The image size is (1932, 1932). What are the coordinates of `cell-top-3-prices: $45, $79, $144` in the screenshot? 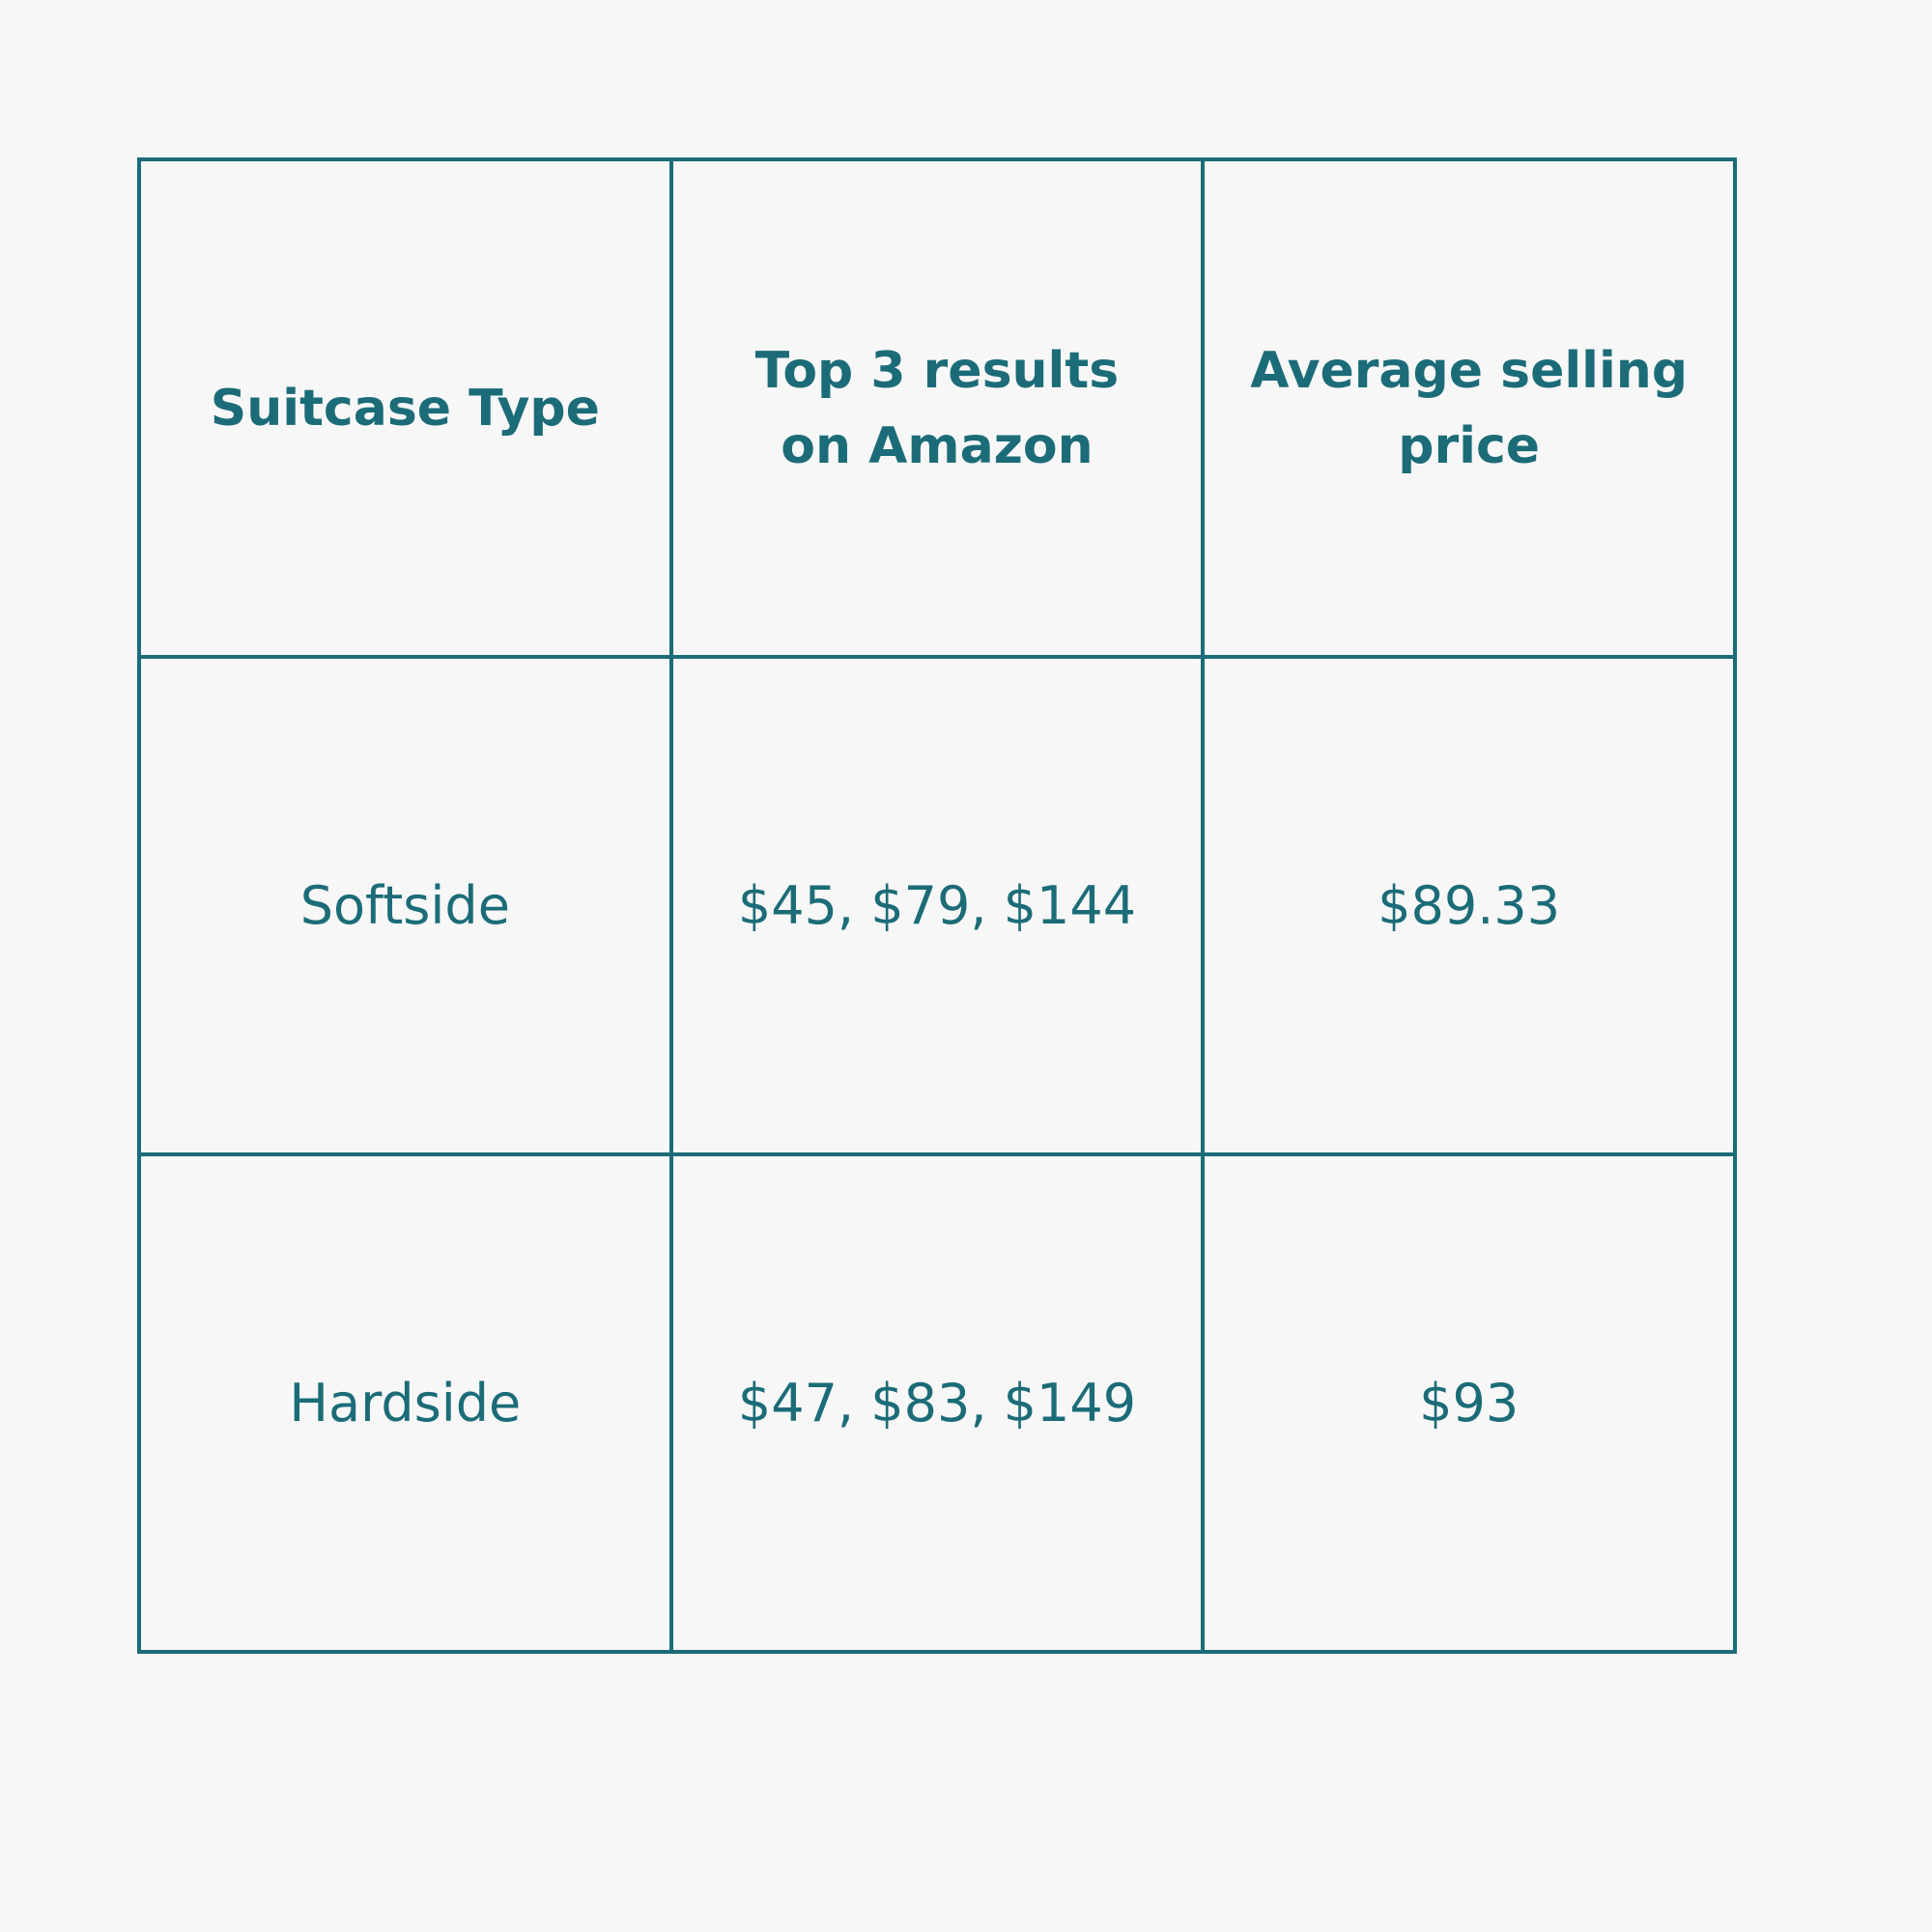 It's located at (937, 905).